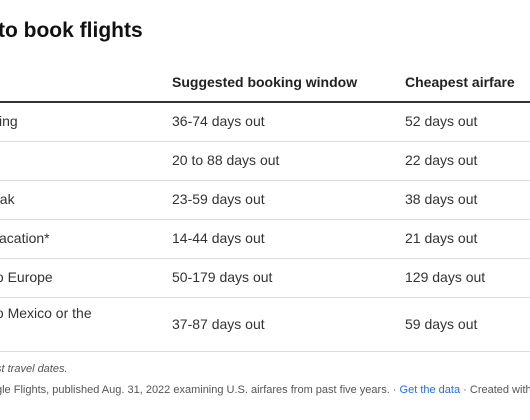  Describe the element at coordinates (46, 313) in the screenshot. I see `row-period: to Mexico or the n` at that location.